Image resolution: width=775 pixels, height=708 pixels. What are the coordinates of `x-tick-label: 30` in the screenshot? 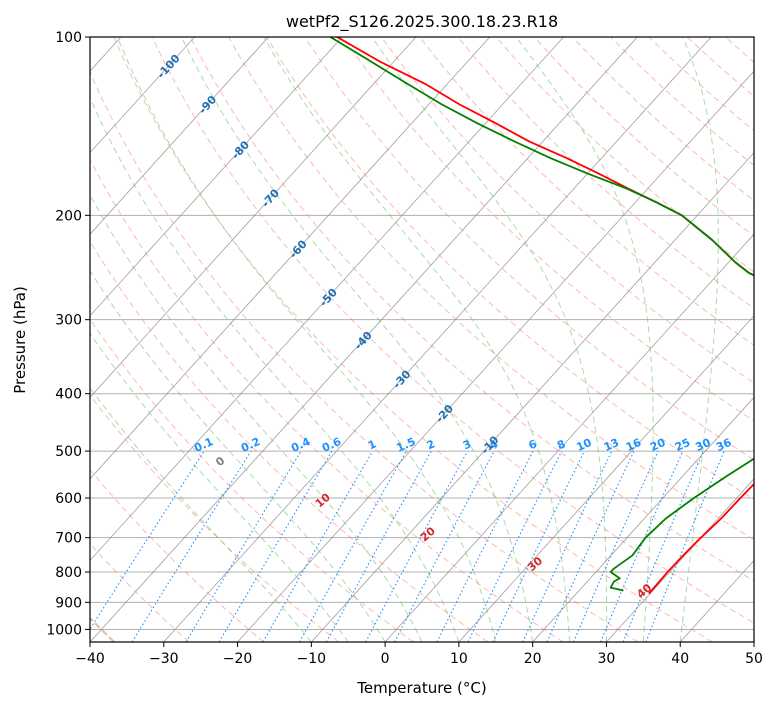 It's located at (607, 659).